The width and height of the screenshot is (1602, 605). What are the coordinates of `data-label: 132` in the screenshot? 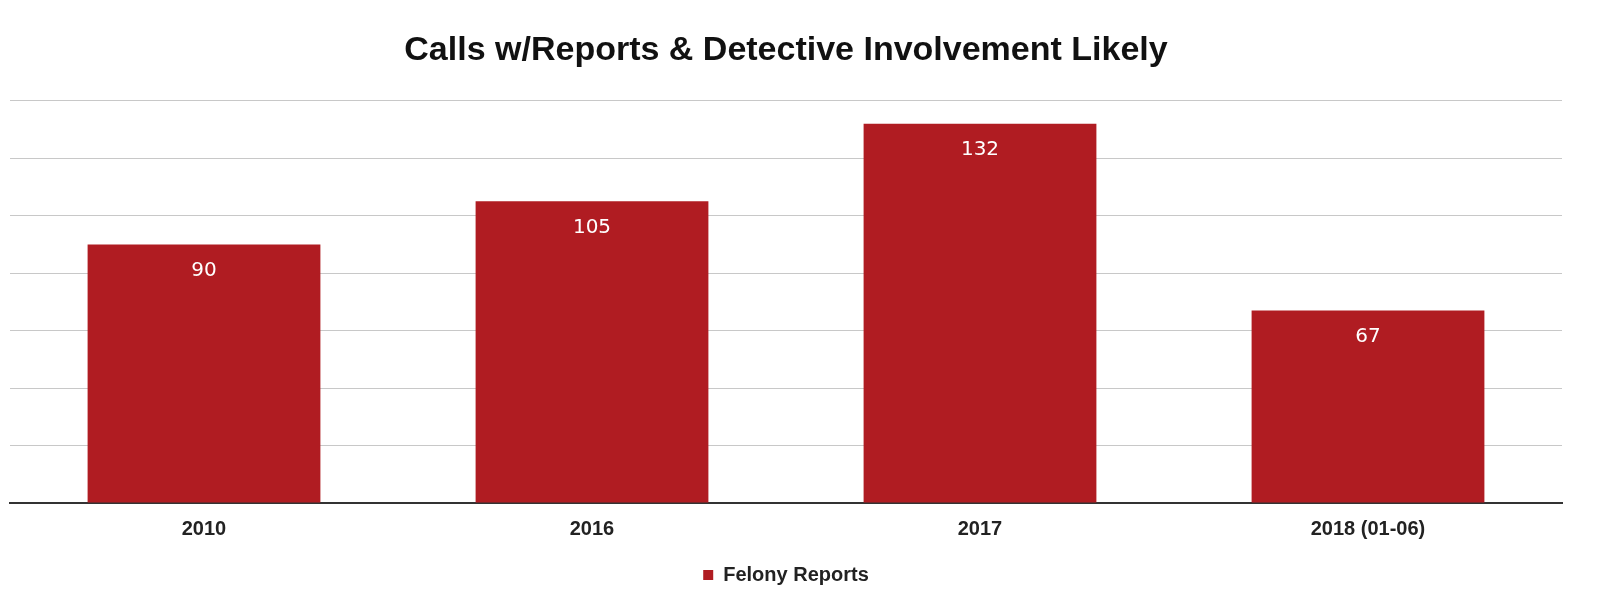 It's located at (980, 147).